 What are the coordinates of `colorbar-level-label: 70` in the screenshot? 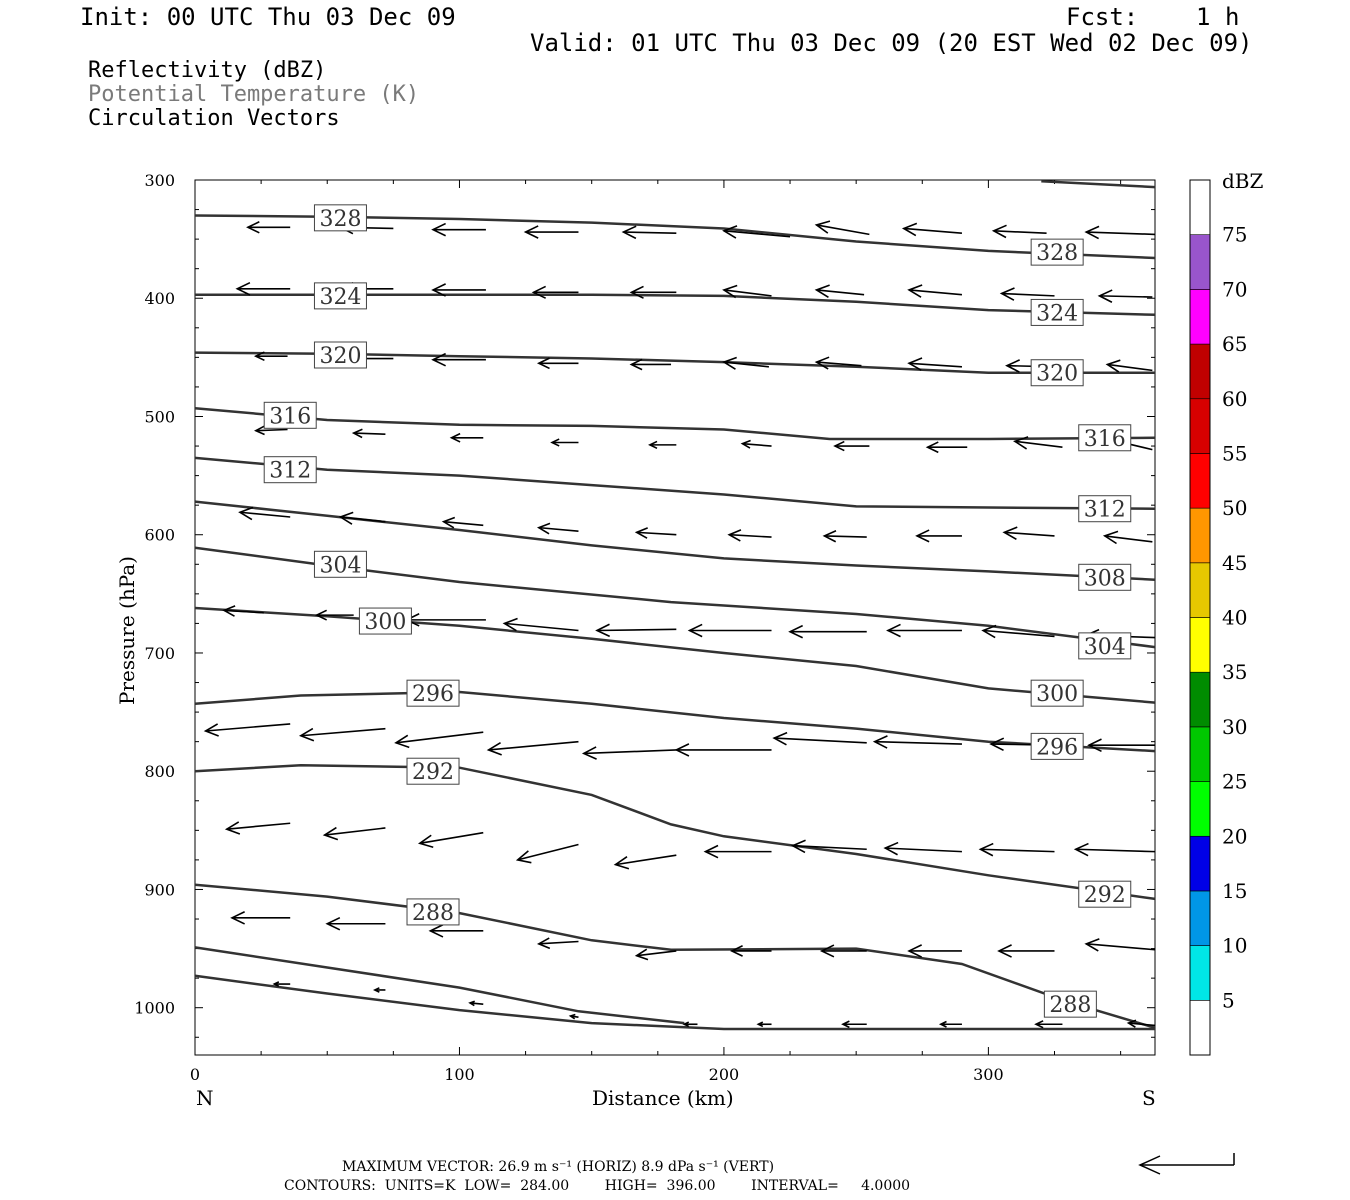 It's located at (1234, 289).